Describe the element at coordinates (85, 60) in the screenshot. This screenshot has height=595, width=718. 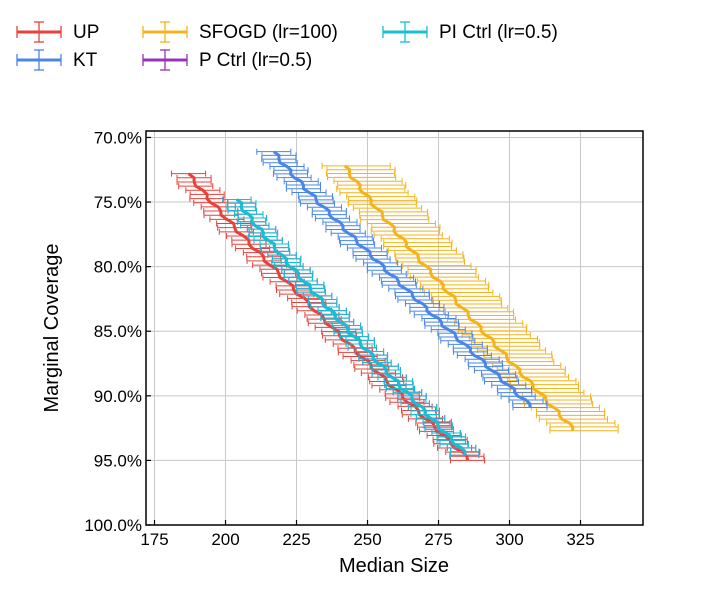
I see `legend-label: KT` at that location.